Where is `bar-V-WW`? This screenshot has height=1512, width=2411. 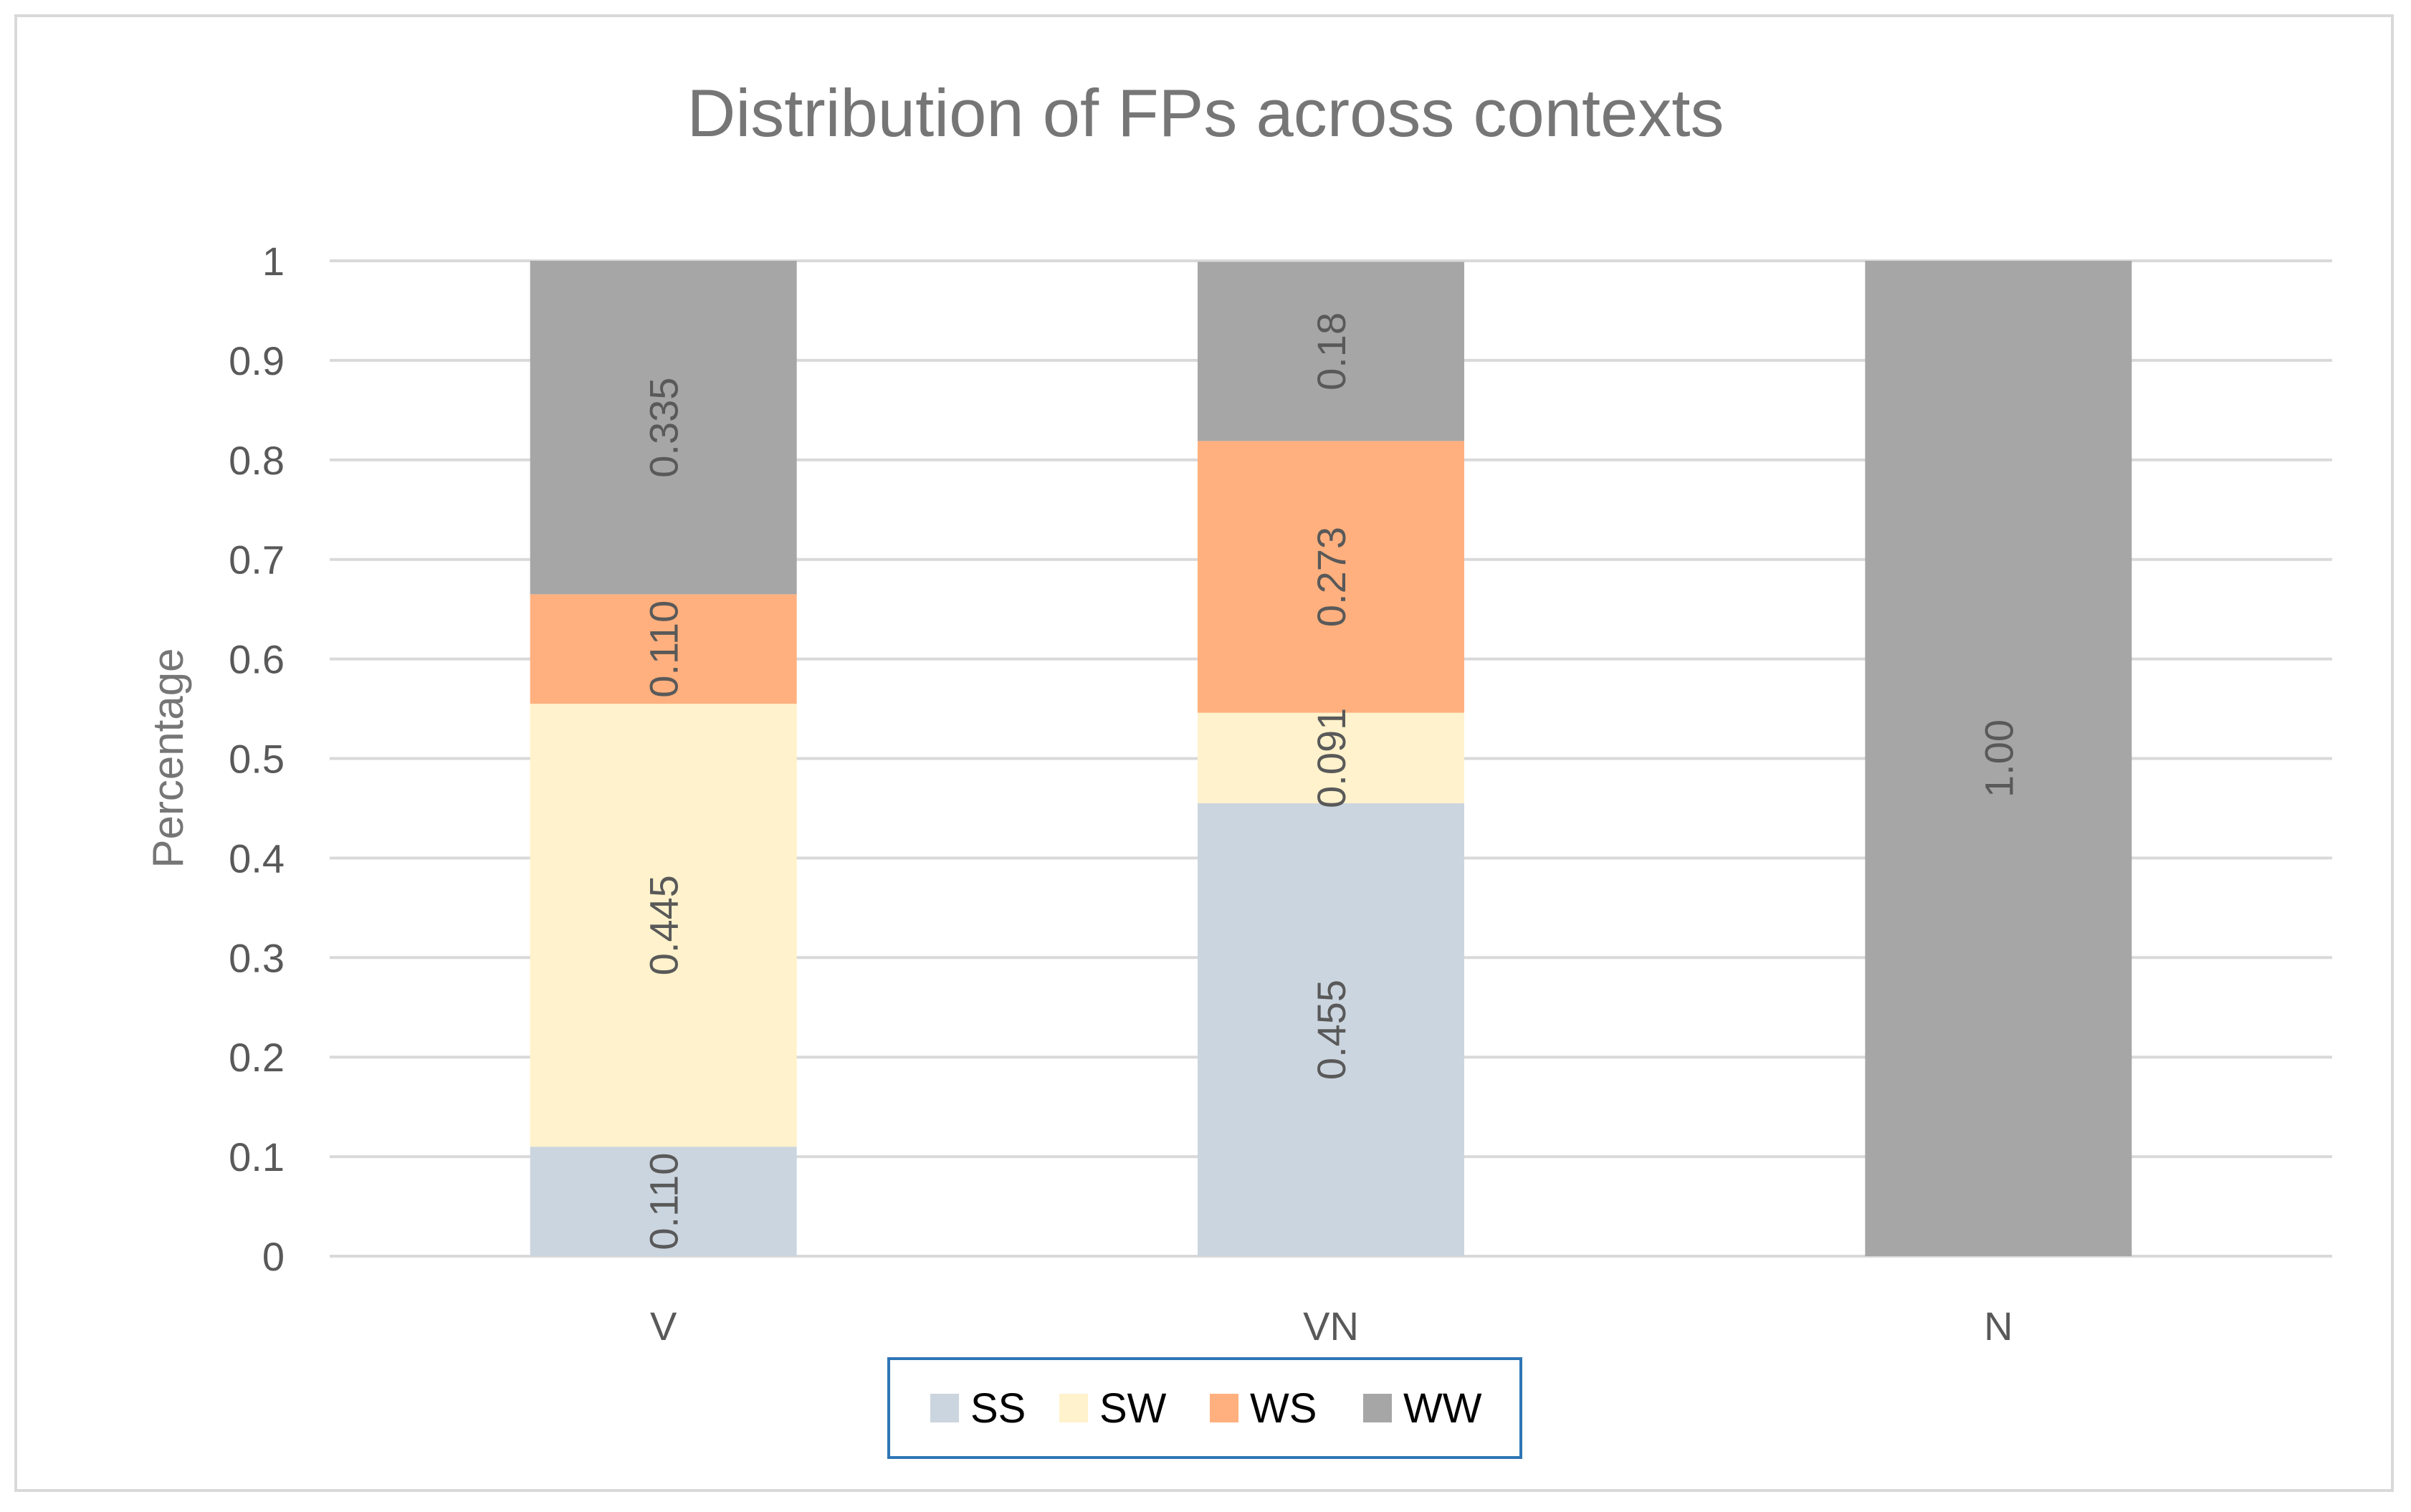
bar-V-WW is located at coordinates (663, 428).